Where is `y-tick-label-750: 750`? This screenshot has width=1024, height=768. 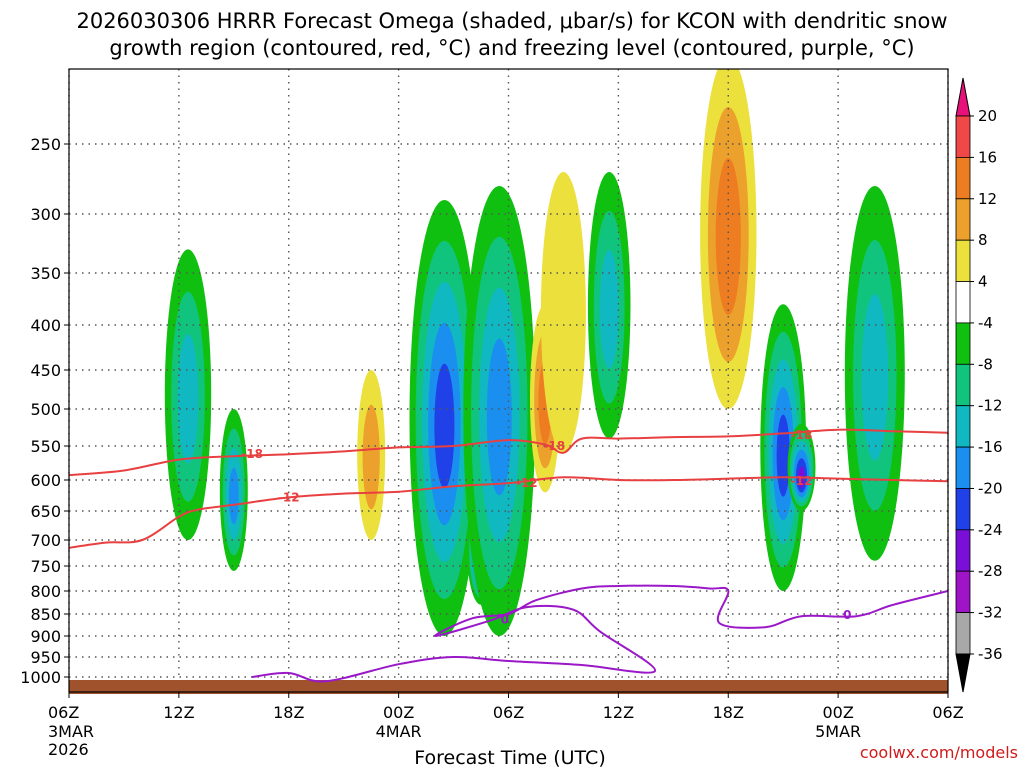 y-tick-label-750: 750 is located at coordinates (45, 566).